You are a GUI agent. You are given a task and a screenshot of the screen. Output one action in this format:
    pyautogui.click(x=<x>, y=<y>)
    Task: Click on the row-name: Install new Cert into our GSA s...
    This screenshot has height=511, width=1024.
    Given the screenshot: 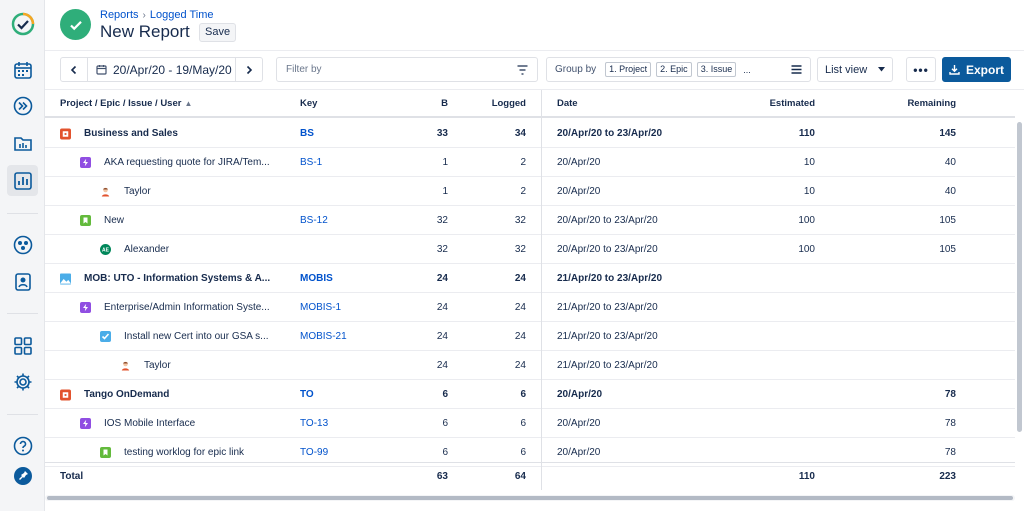 What is the action you would take?
    pyautogui.click(x=196, y=336)
    